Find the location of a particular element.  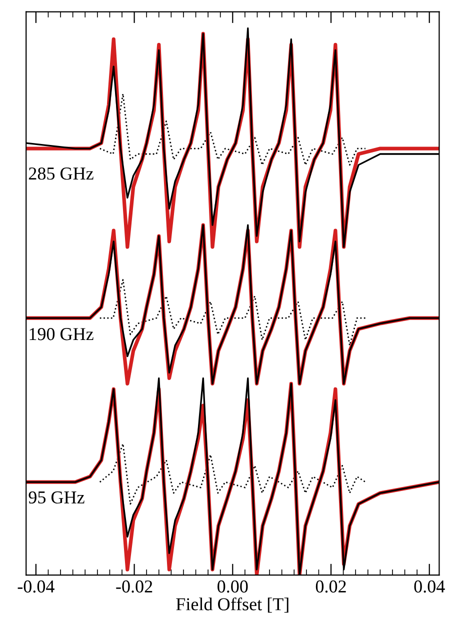

x-axis-title: Field Offset [T] is located at coordinates (232, 605).